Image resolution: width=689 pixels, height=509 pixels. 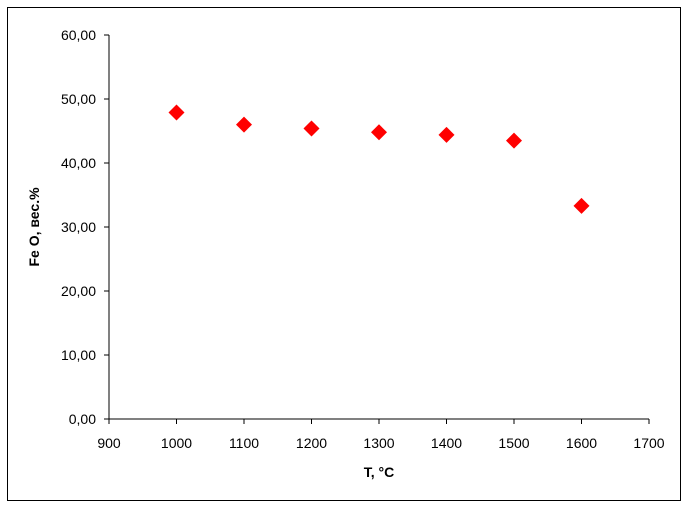 What do you see at coordinates (78, 35) in the screenshot?
I see `y-tick-label: 60,00` at bounding box center [78, 35].